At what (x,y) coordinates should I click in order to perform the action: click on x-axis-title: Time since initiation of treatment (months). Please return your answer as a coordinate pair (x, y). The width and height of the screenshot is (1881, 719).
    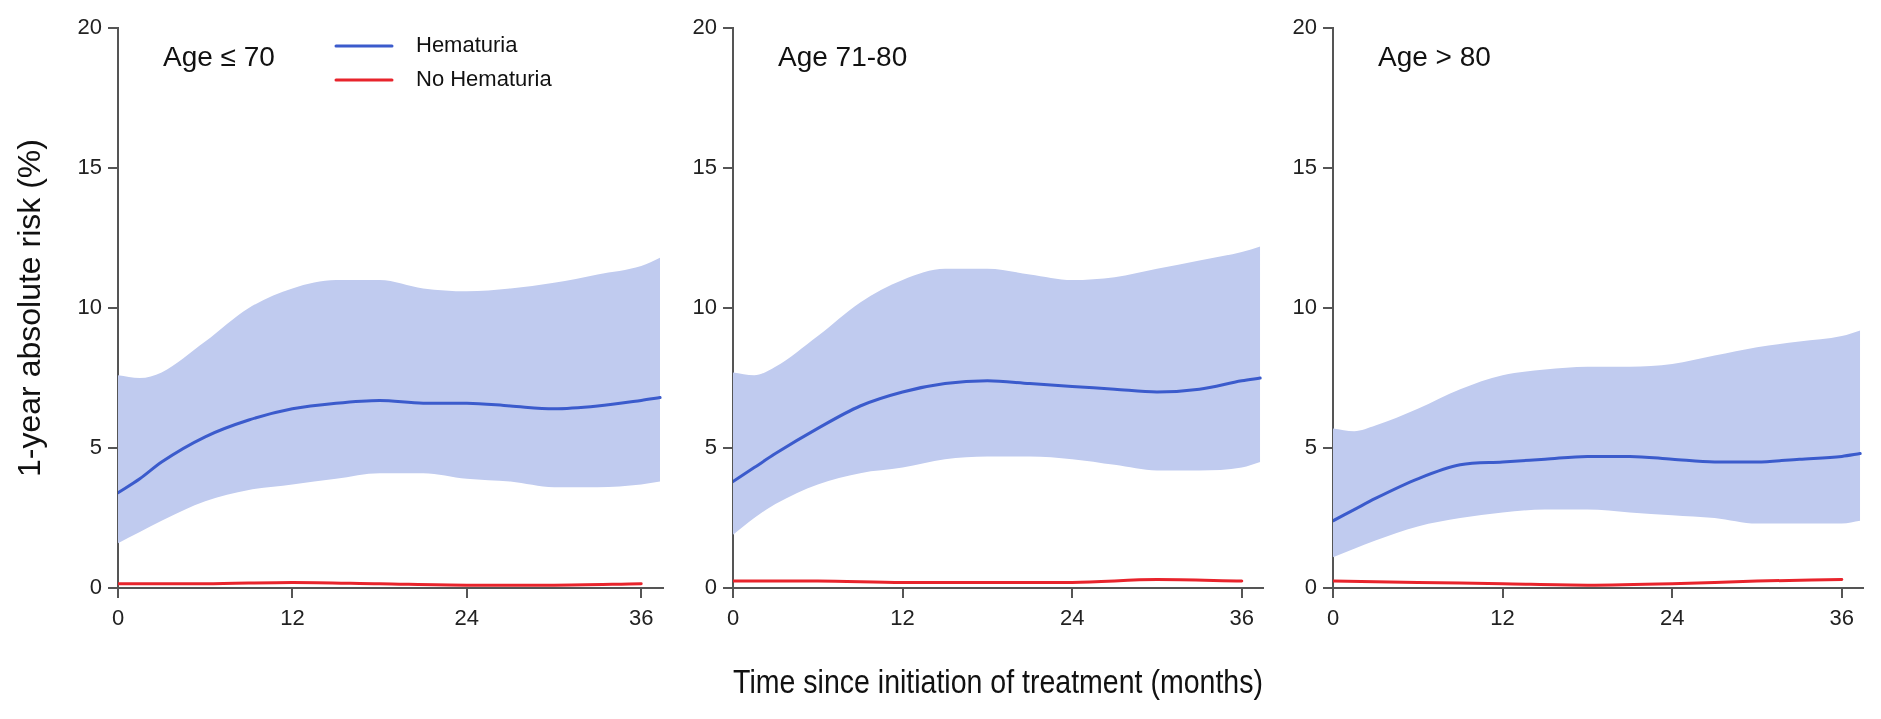
    Looking at the image, I should click on (998, 681).